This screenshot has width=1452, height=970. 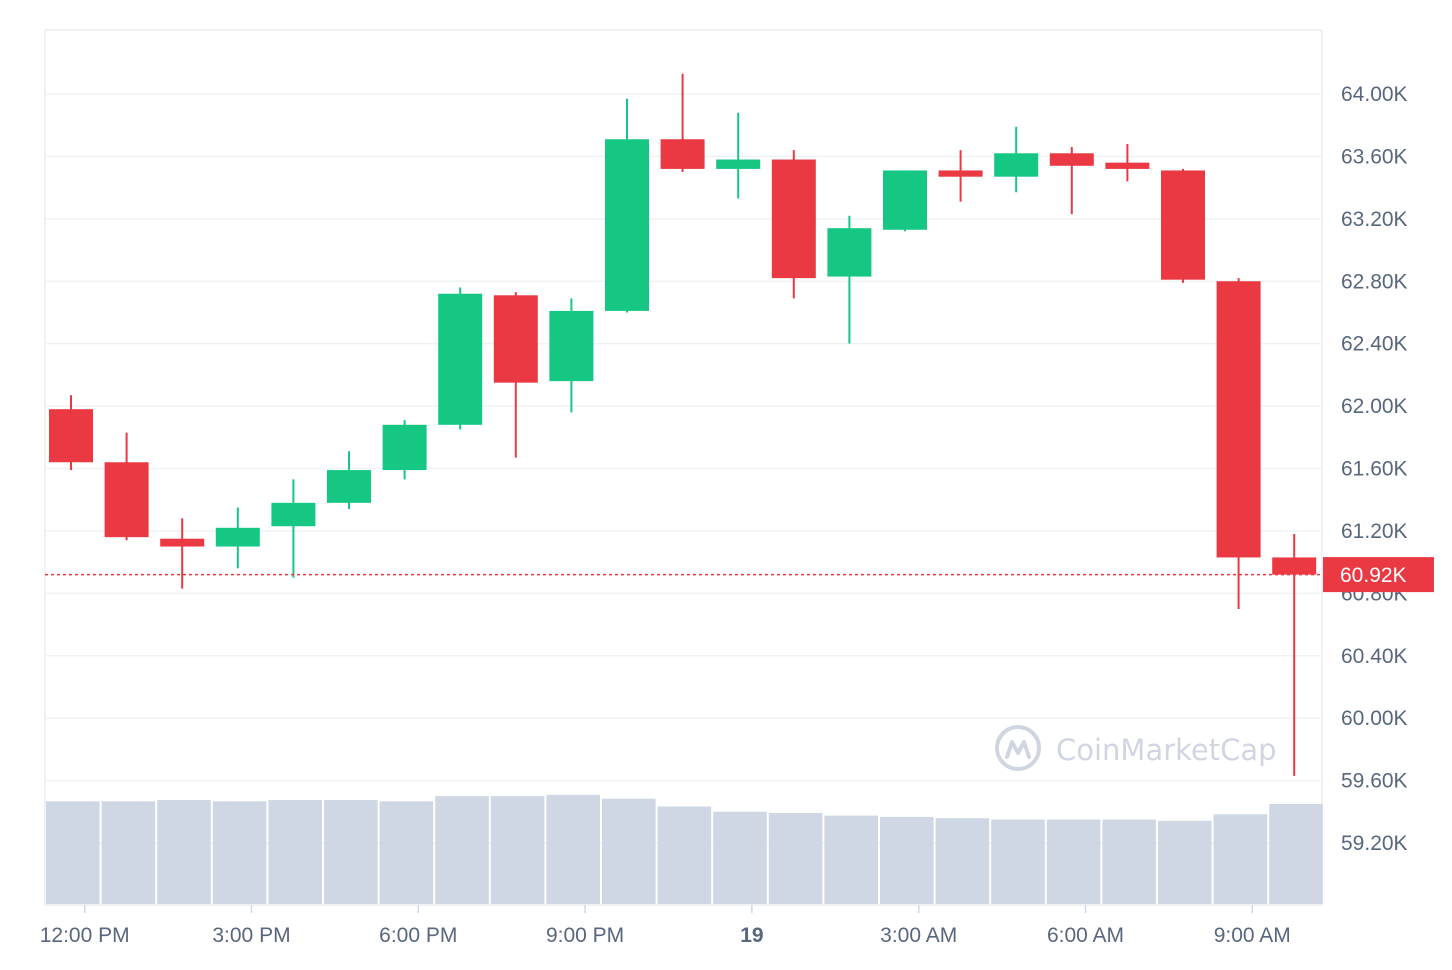 I want to click on x-tick-label: 9:00 AM, so click(x=1252, y=935).